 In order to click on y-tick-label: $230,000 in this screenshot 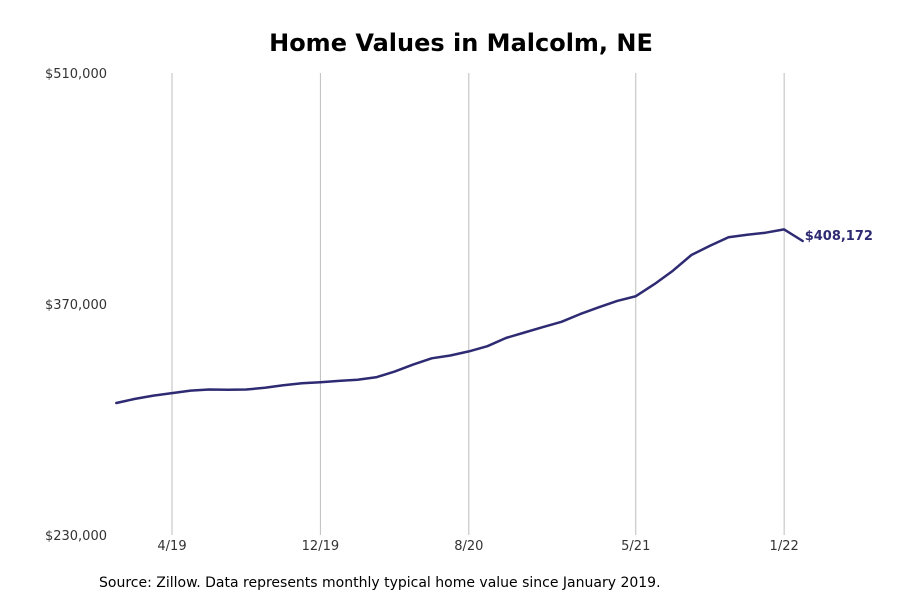, I will do `click(76, 536)`.